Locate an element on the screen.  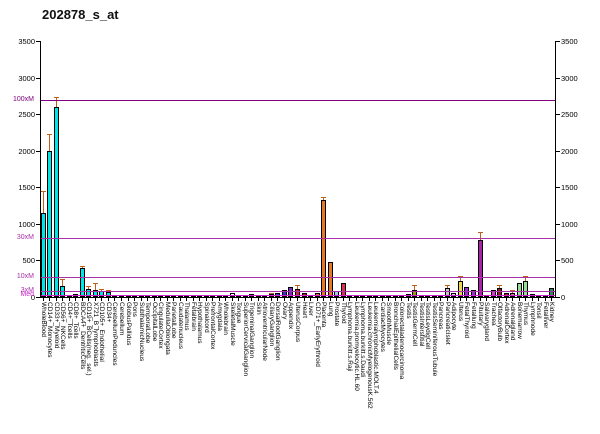
x-tick-label: CD19+_BCells(neg._sel.) is located at coordinates (88, 339).